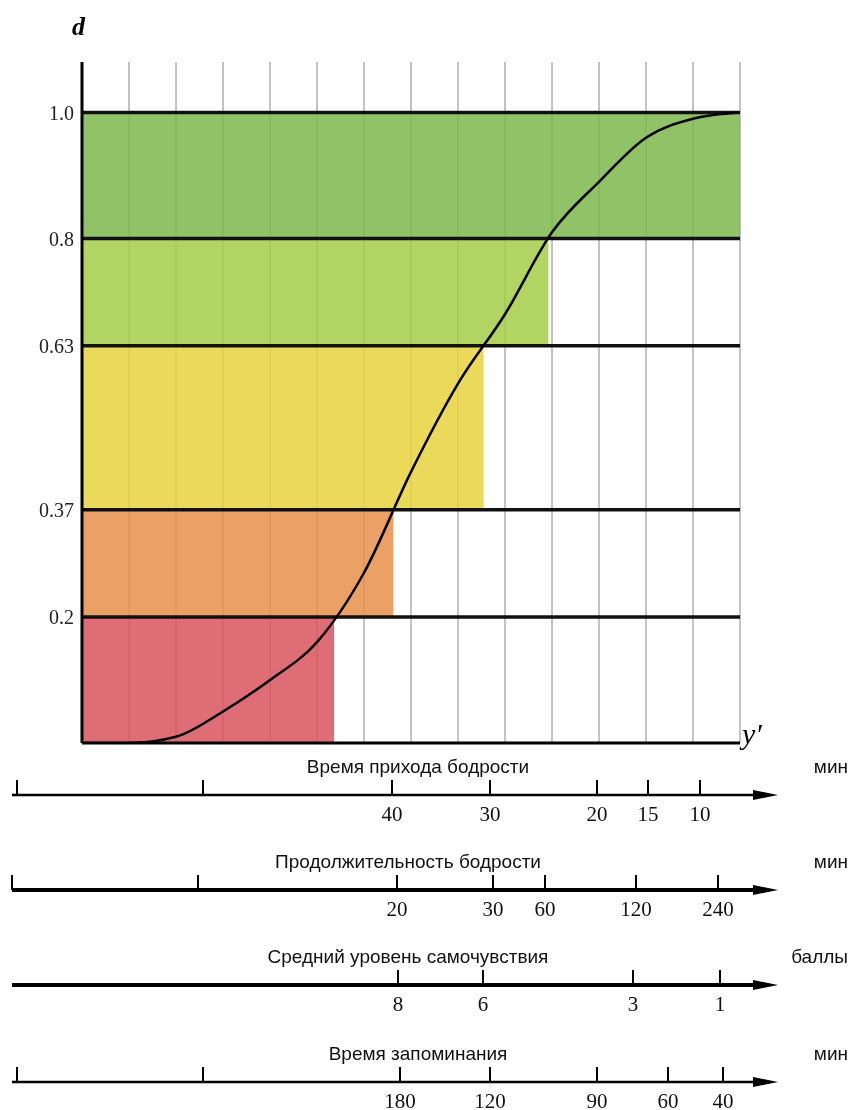 This screenshot has height=1110, width=853. I want to click on y-tick-label: 0.2, so click(61, 616).